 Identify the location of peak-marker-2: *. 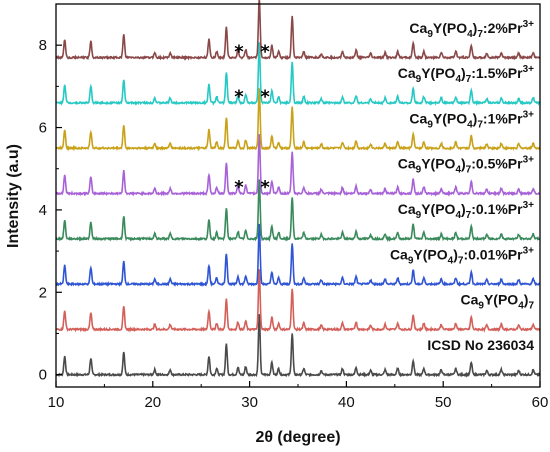
(239, 97).